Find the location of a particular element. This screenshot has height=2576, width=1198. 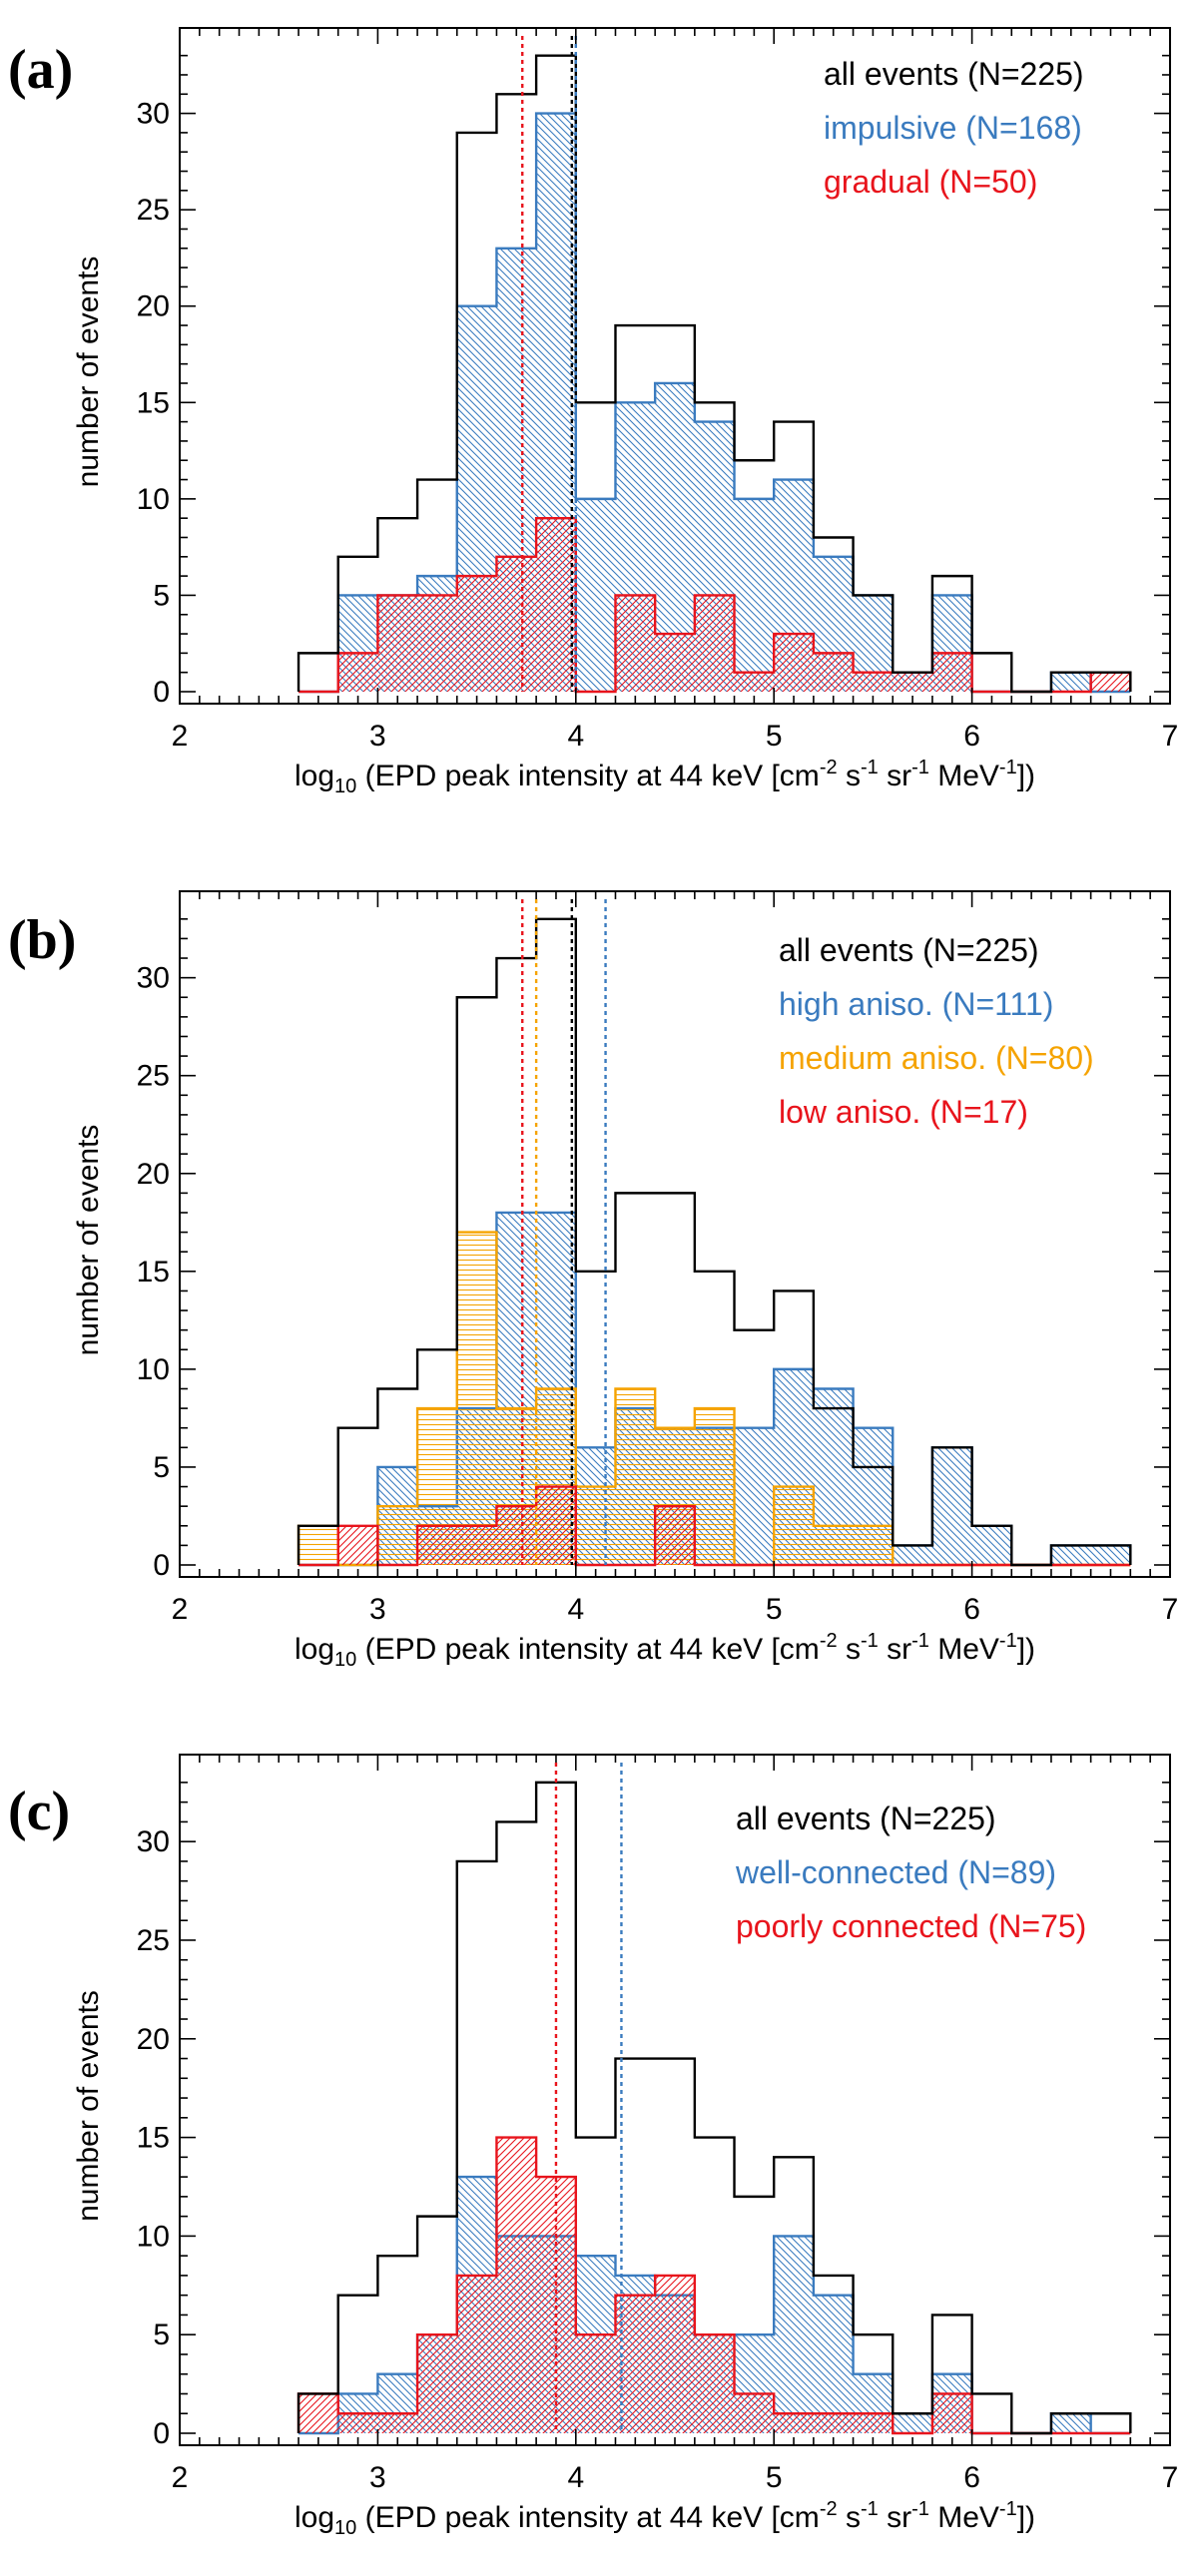

hist-fill-medium-aniso- is located at coordinates (715, 1398).